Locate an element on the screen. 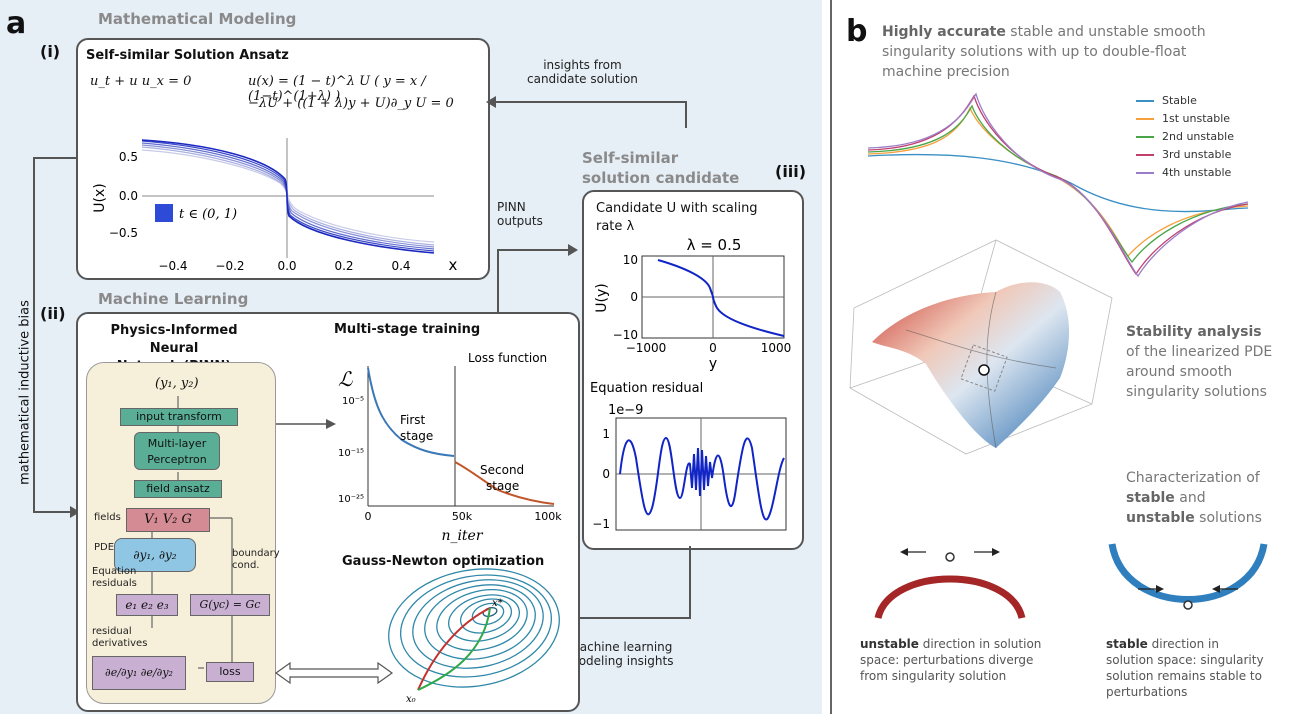 The width and height of the screenshot is (1306, 714). stable-line-4: perturbations is located at coordinates (1147, 692).